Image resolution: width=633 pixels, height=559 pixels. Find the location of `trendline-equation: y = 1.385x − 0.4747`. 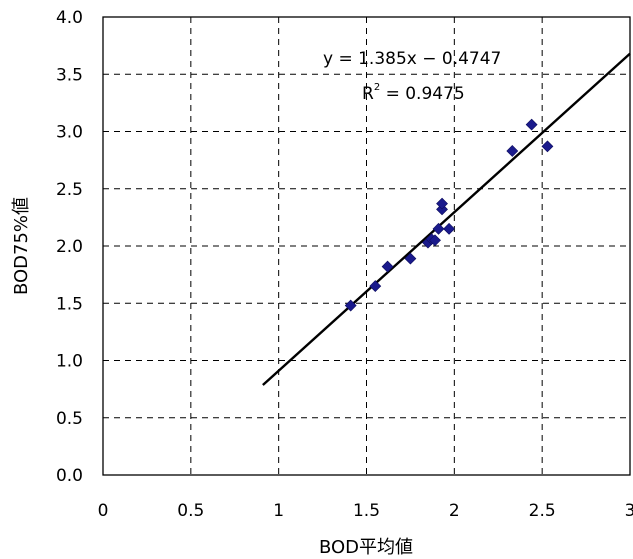

trendline-equation: y = 1.385x − 0.4747 is located at coordinates (412, 59).